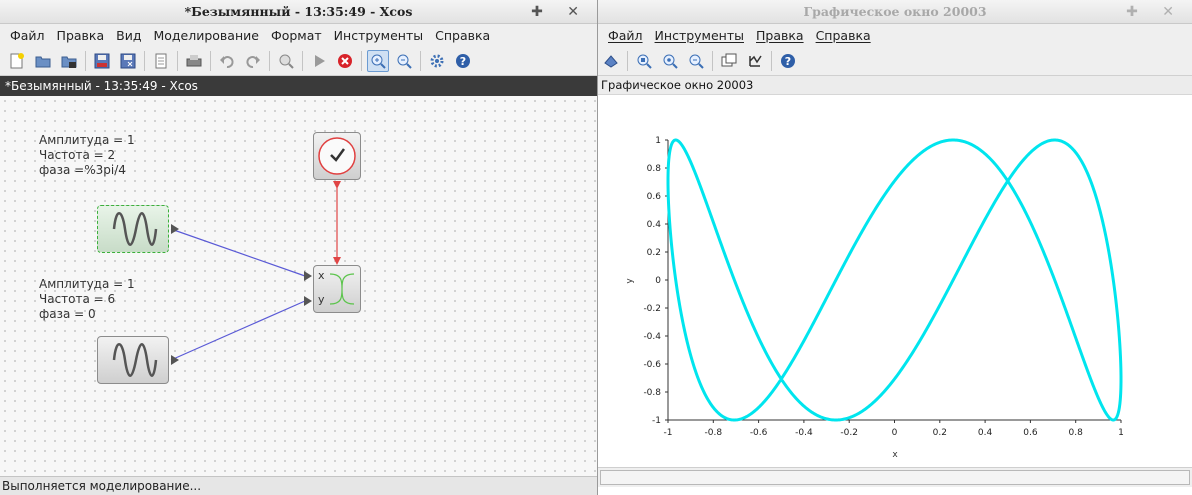  Describe the element at coordinates (378, 60) in the screenshot. I see `zoom-in-icon` at that location.